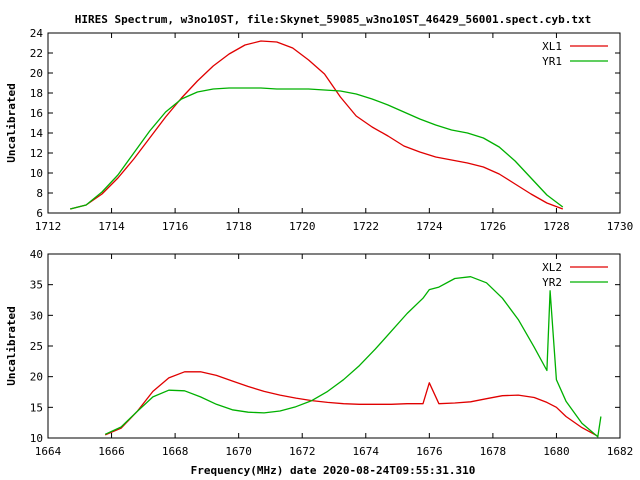 This screenshot has width=640, height=480. Describe the element at coordinates (37, 33) in the screenshot. I see `y-tick-label: 24` at that location.